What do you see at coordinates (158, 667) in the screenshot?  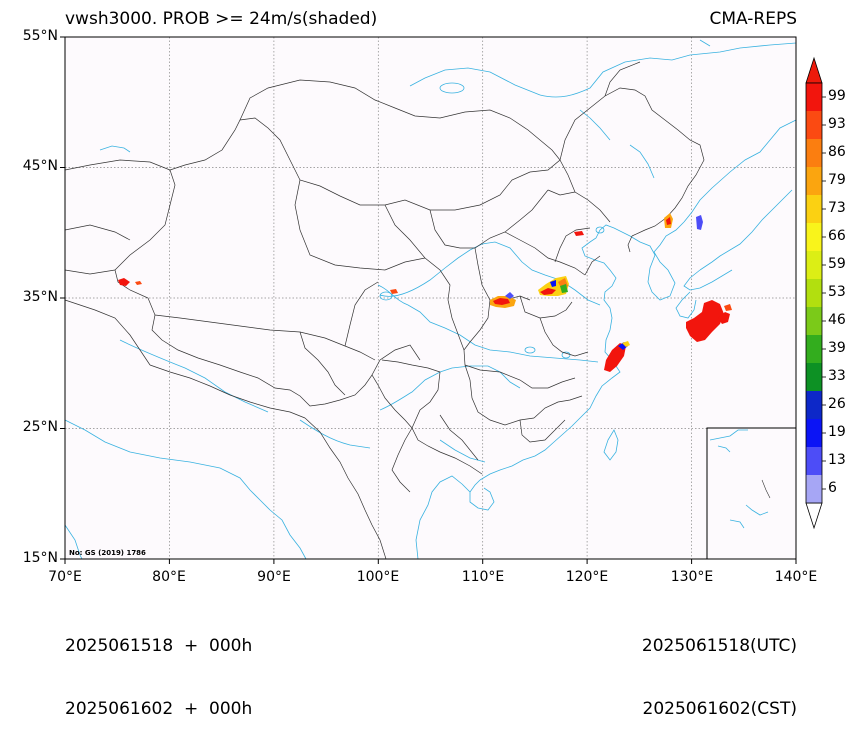 I see `footer-left: 2025061518 + 000h 2025061602 + 000h` at bounding box center [158, 667].